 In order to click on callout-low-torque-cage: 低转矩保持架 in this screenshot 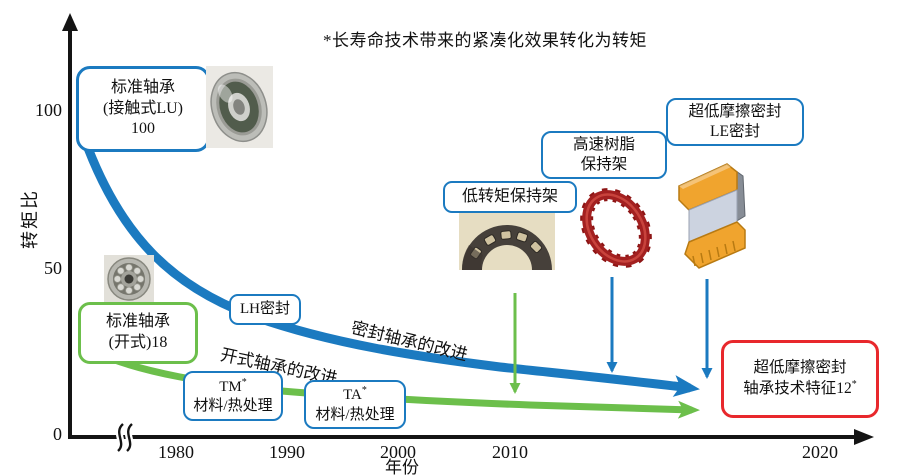, I will do `click(510, 197)`.